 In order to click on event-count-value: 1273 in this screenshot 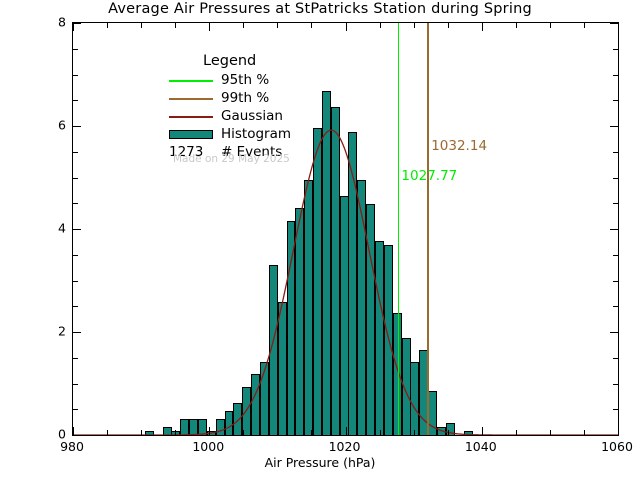, I will do `click(186, 152)`.